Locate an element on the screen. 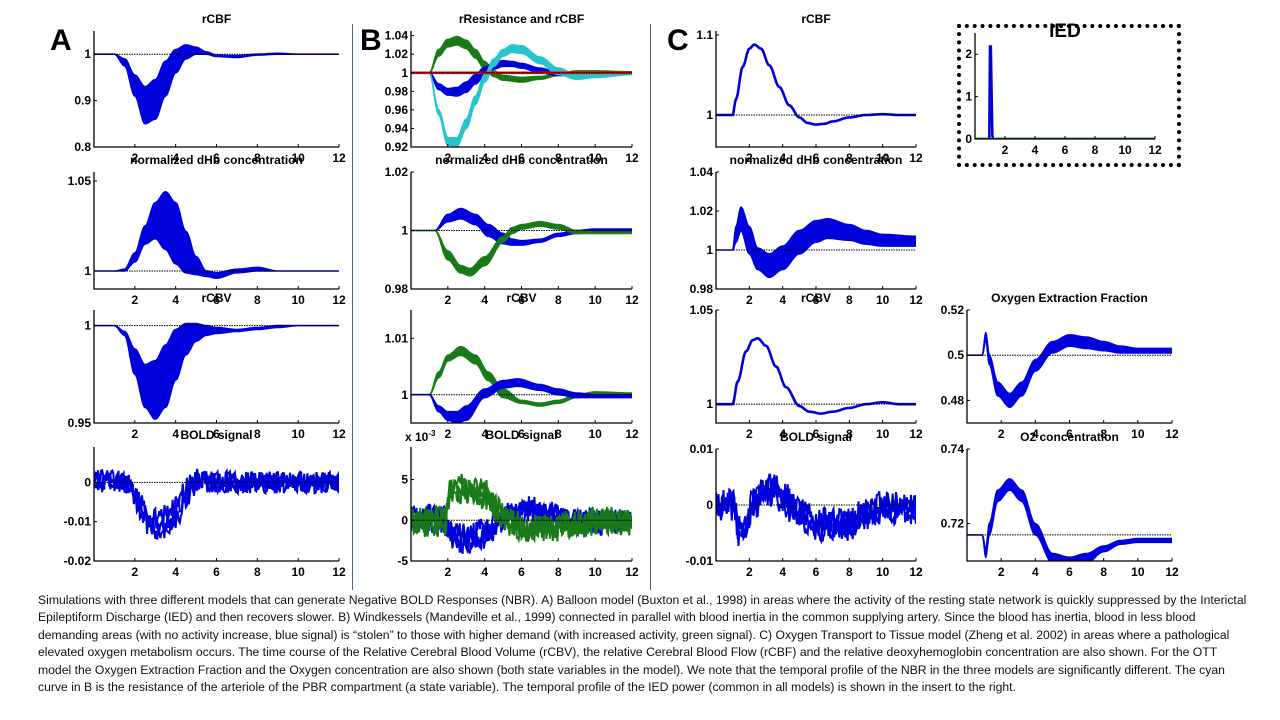 Image resolution: width=1280 pixels, height=720 pixels. chart-c-rcbf: rCBF 2 4 6 8 10 12 1 1.1 is located at coordinates (809, 88).